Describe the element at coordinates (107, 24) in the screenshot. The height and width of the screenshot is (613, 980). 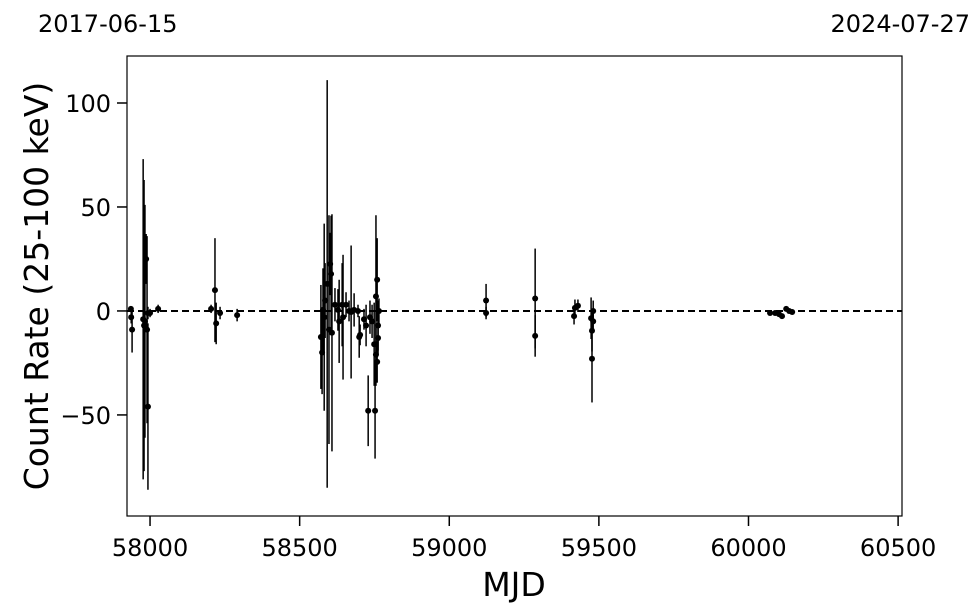
I see `start-date: 2017-06-15` at that location.